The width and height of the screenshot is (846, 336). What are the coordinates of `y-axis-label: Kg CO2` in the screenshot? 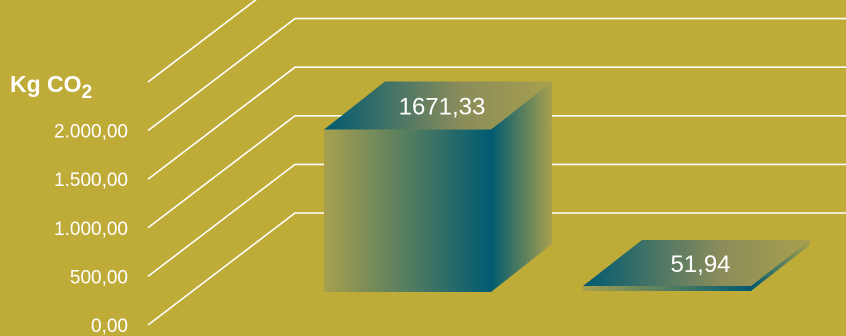 It's located at (51, 87).